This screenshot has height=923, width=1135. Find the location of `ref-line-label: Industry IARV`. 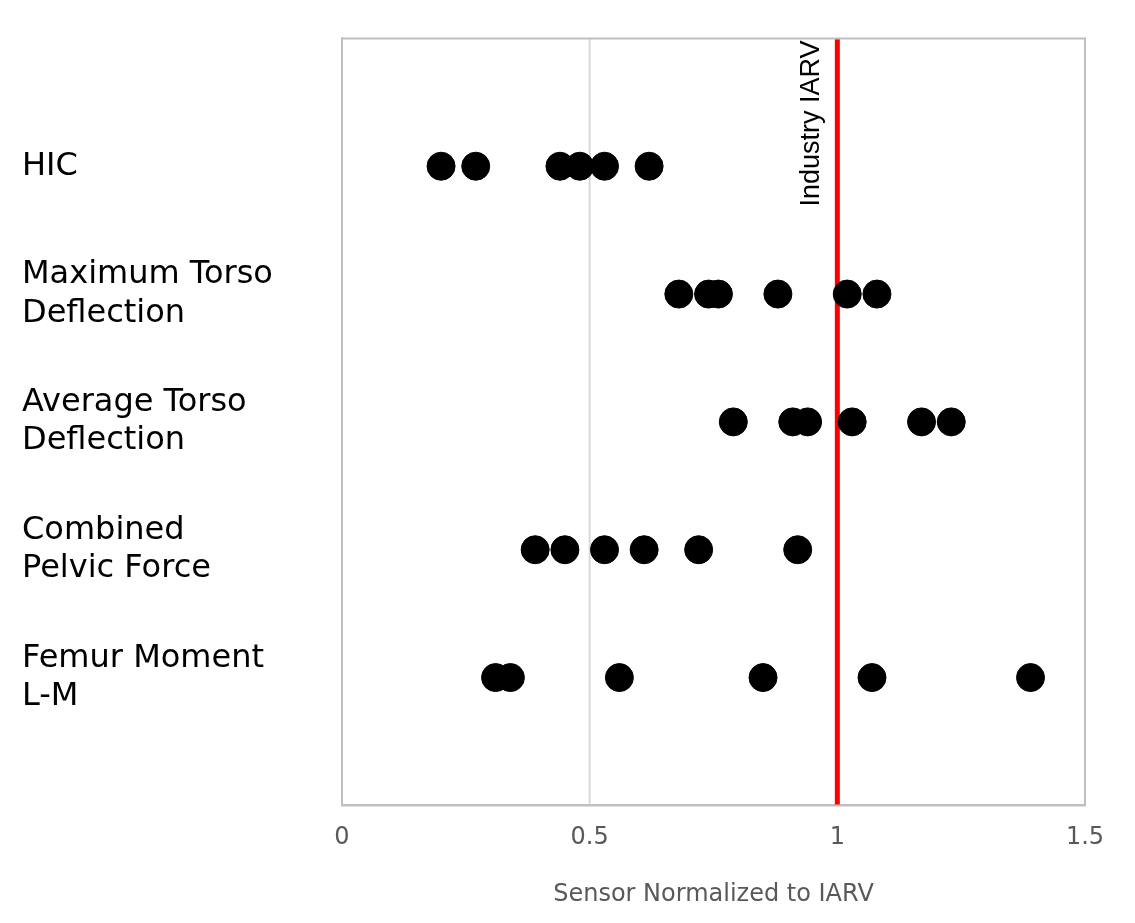

ref-line-label: Industry IARV is located at coordinates (810, 123).